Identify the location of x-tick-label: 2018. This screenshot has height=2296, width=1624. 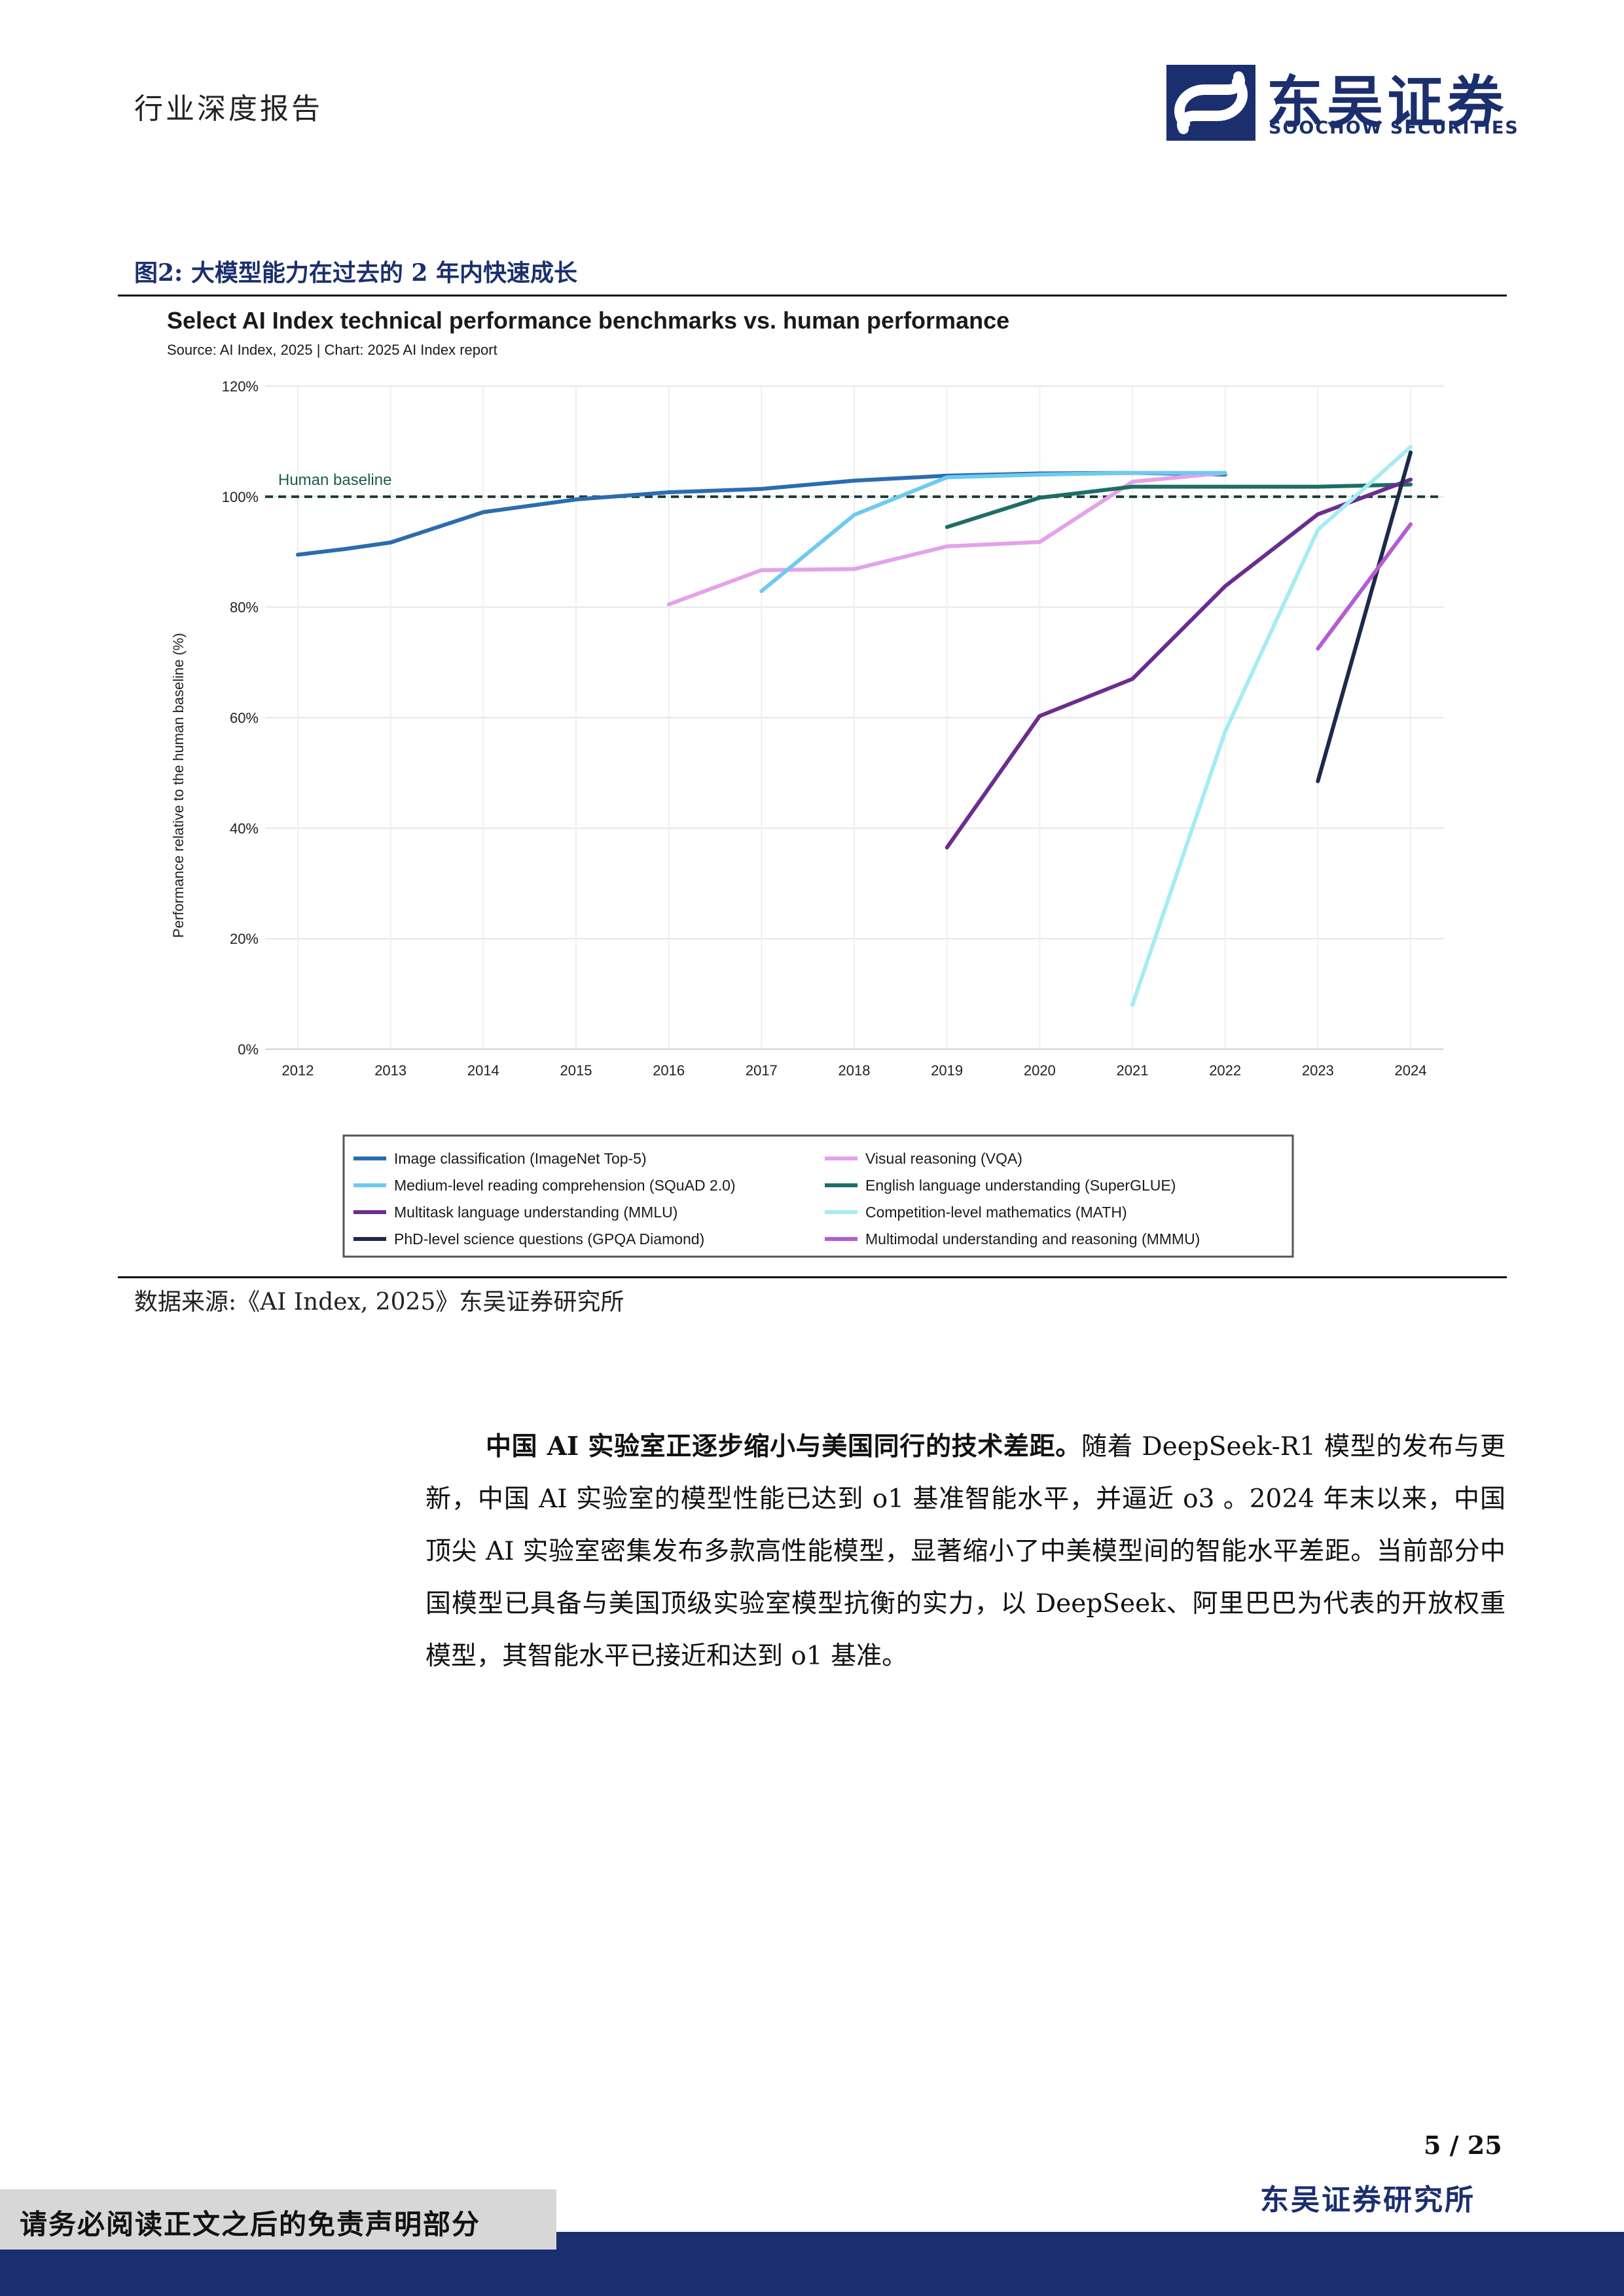
(855, 1070).